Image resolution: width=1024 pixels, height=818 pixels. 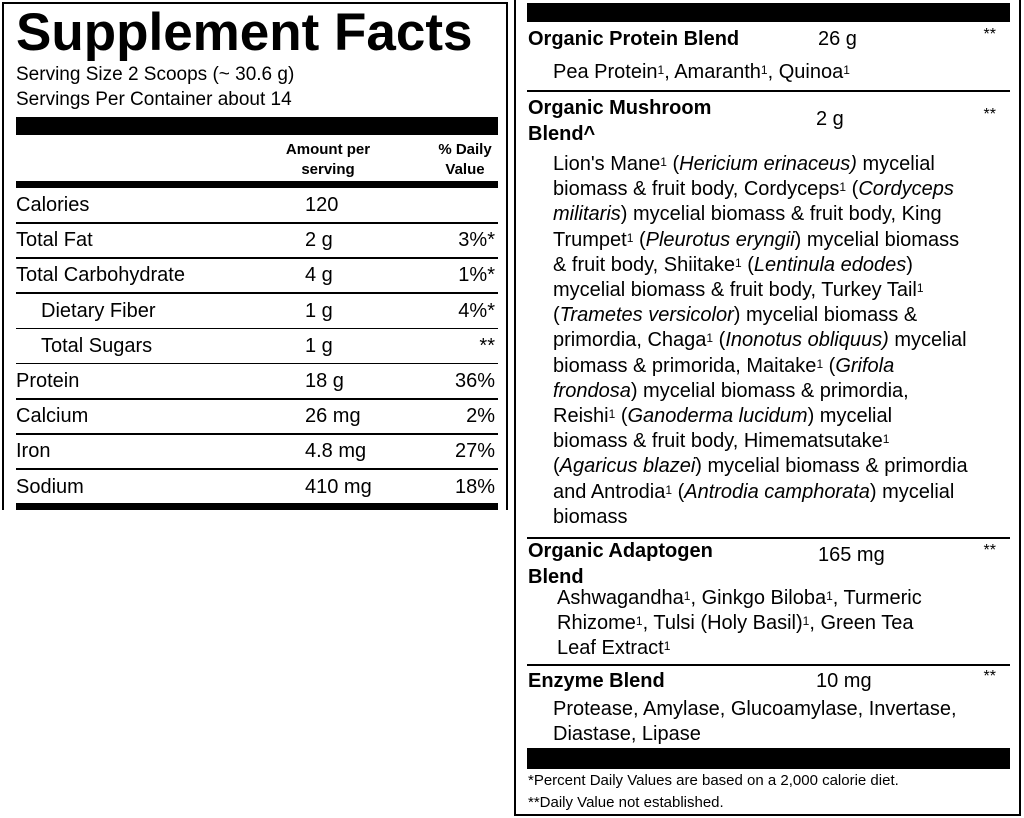 I want to click on ingredient-text: Antrodia camphorata, so click(x=777, y=491).